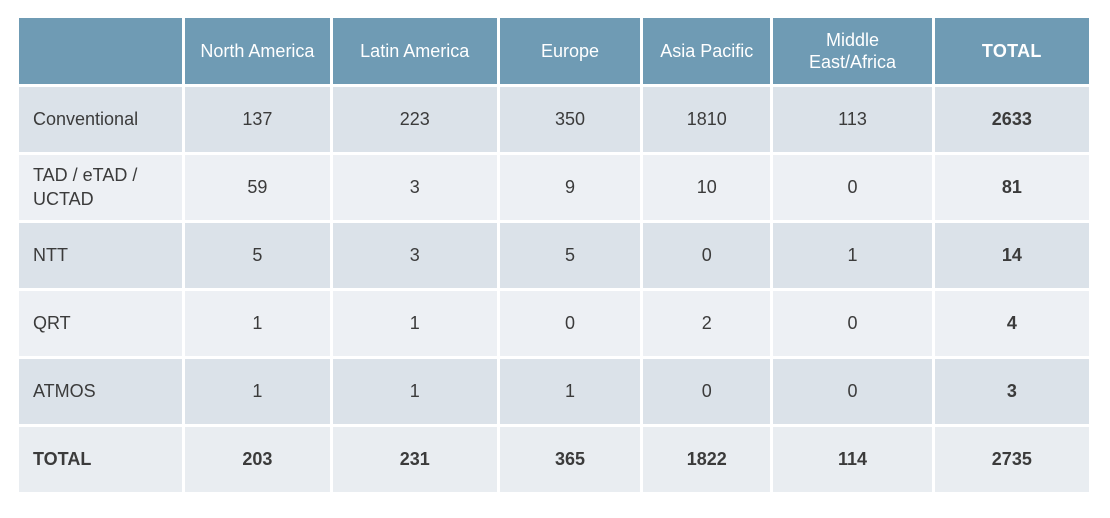  What do you see at coordinates (852, 459) in the screenshot?
I see `data-cell: 114` at bounding box center [852, 459].